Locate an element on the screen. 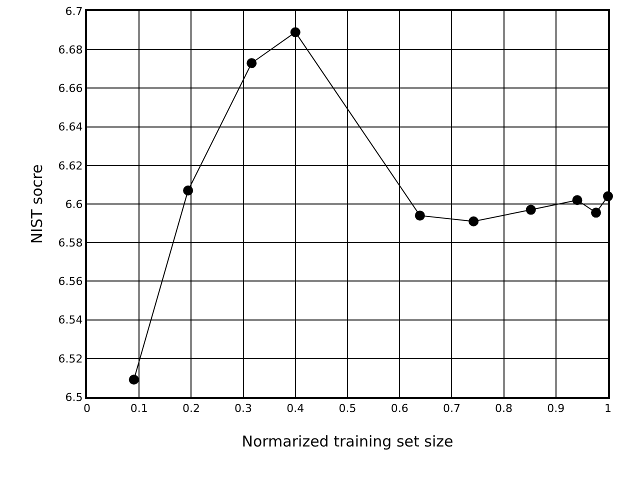  x-tick-label: 0.2 is located at coordinates (191, 409).